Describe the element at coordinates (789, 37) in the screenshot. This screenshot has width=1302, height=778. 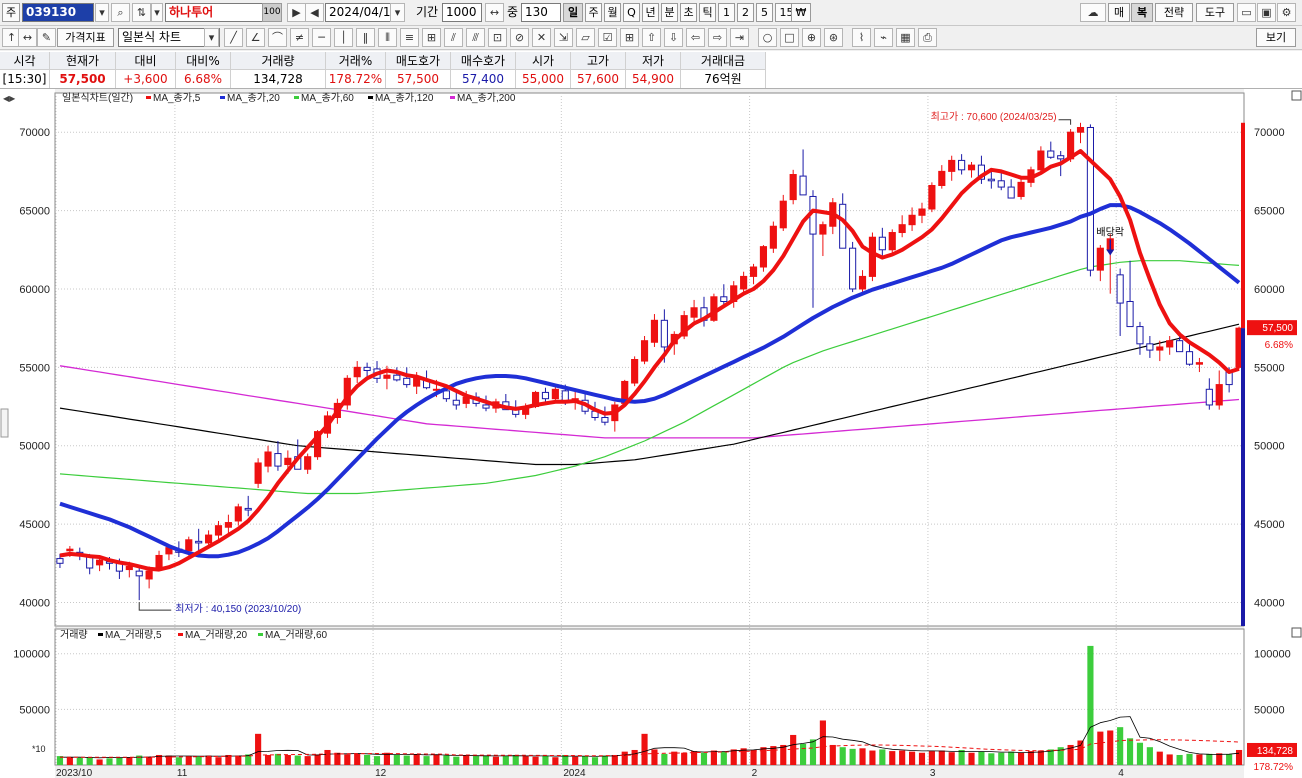
I see `square-icon: □` at that location.